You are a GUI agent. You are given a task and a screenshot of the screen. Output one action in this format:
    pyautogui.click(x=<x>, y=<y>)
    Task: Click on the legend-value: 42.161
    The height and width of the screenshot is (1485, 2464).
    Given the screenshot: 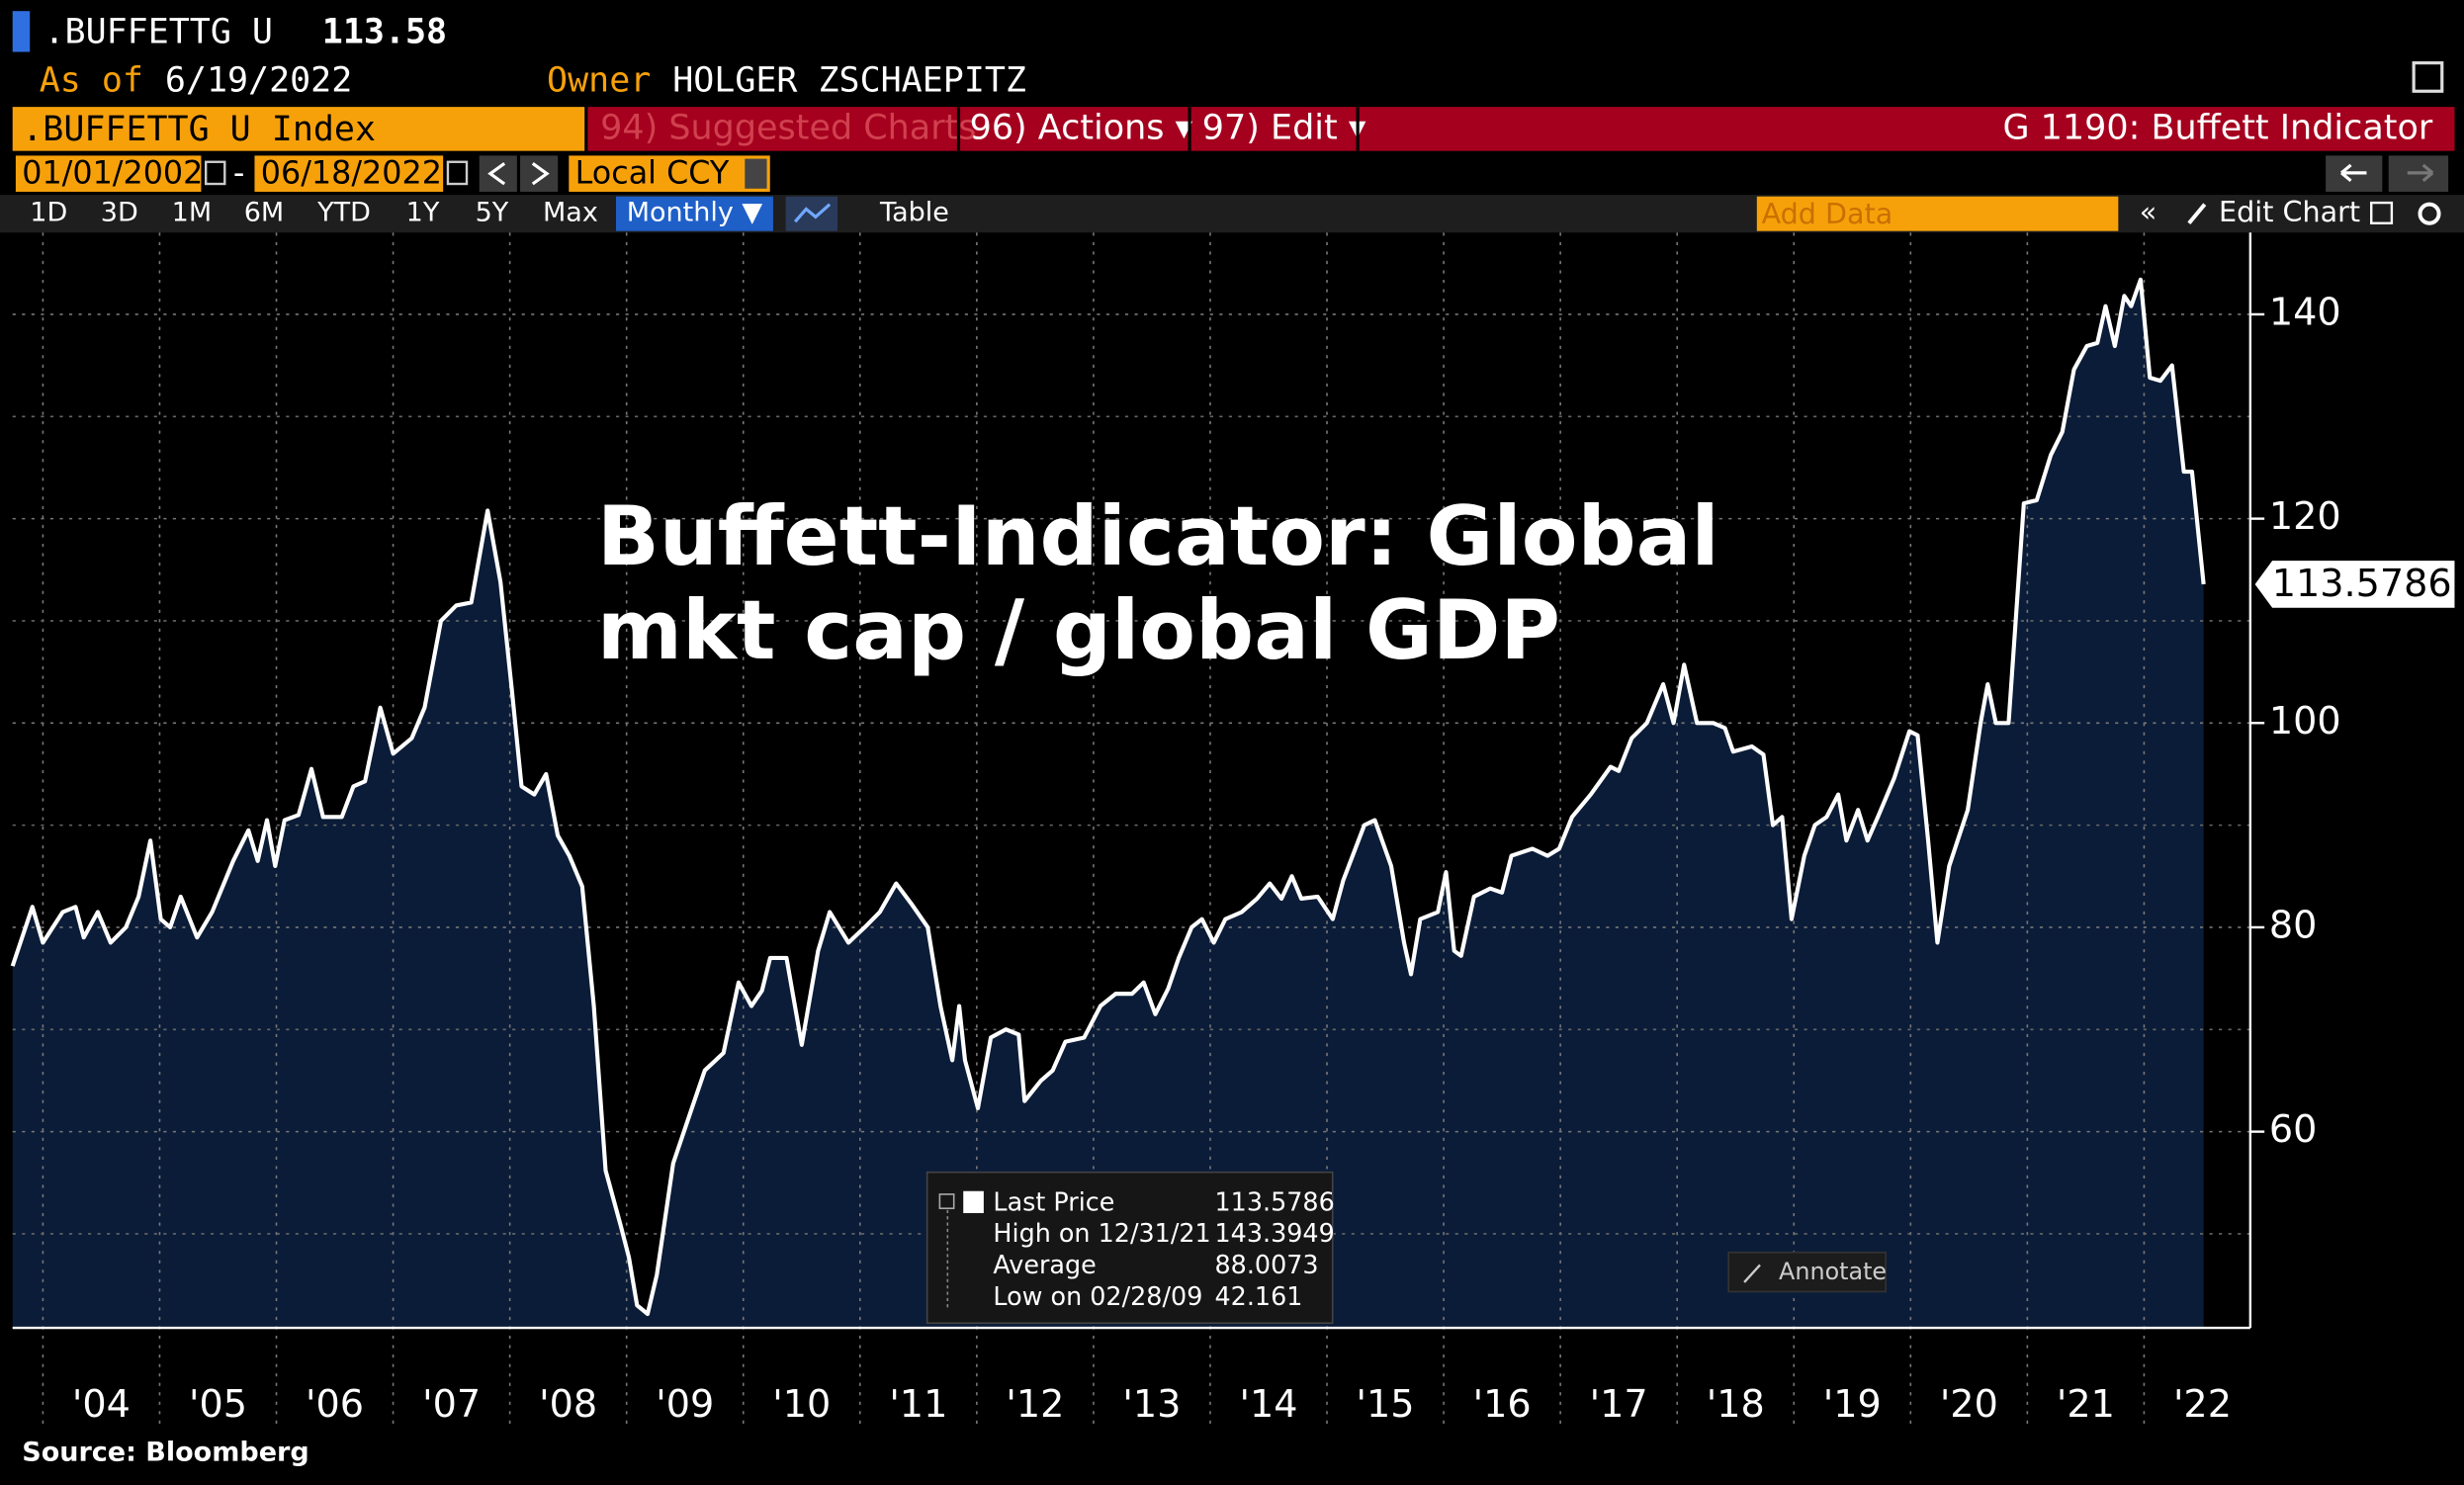 What is the action you would take?
    pyautogui.click(x=1259, y=1296)
    